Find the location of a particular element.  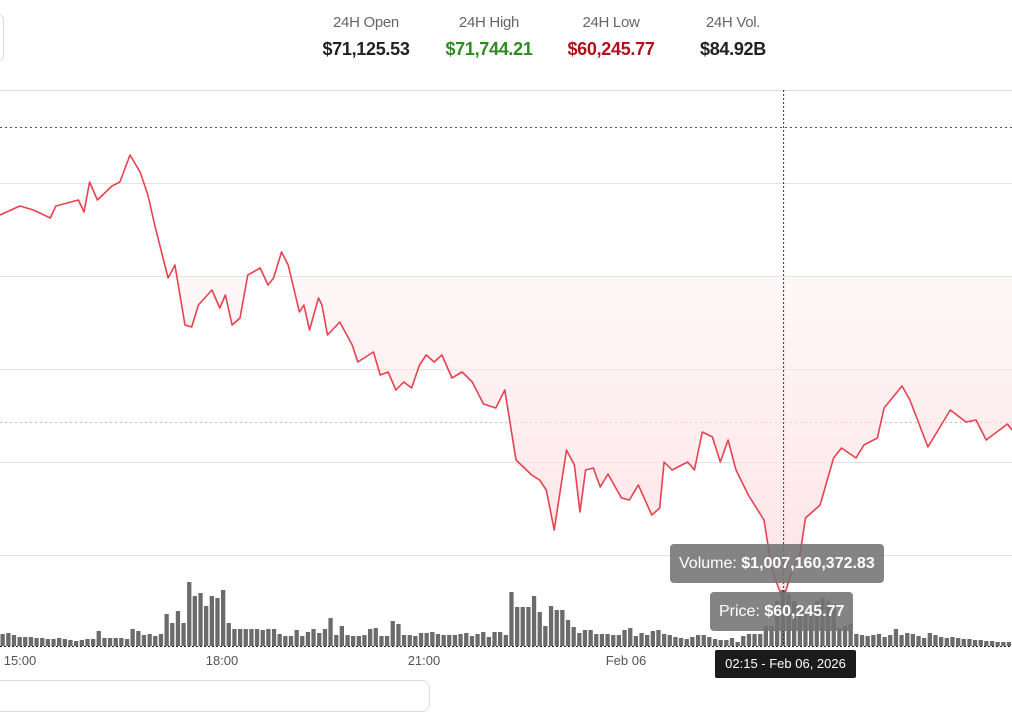

x-axis: 15:00 18:00 21:00 Feb 06 is located at coordinates (325, 660).